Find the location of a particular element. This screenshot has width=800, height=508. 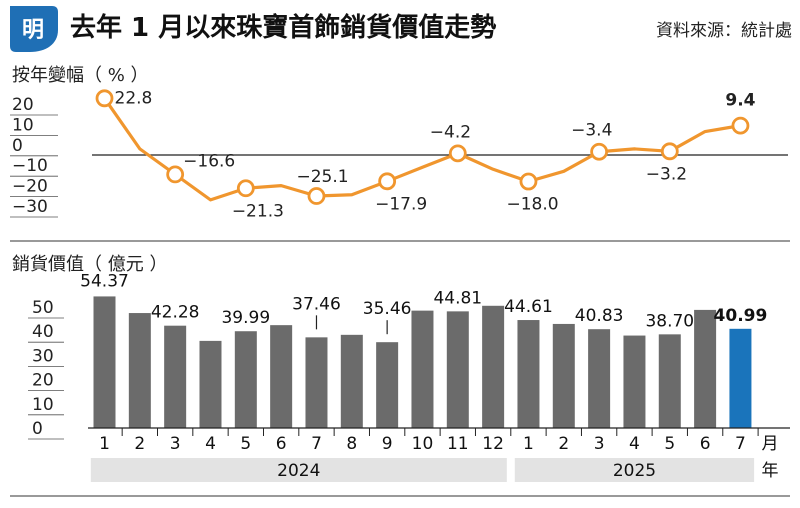

logo-badge-icon is located at coordinates (34, 29).